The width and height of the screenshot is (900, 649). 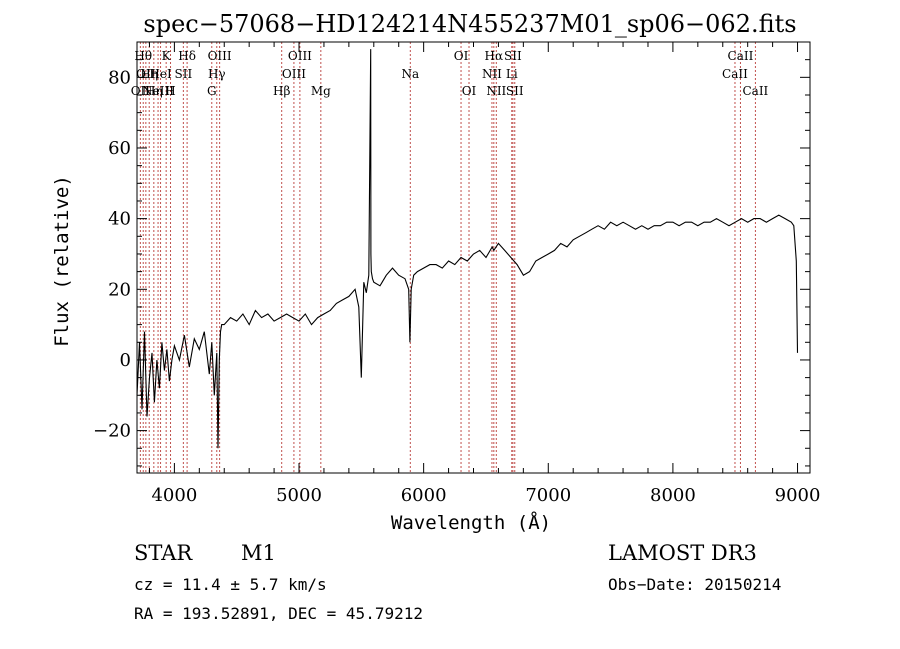 I want to click on spectral-line-label: Li, so click(x=512, y=74).